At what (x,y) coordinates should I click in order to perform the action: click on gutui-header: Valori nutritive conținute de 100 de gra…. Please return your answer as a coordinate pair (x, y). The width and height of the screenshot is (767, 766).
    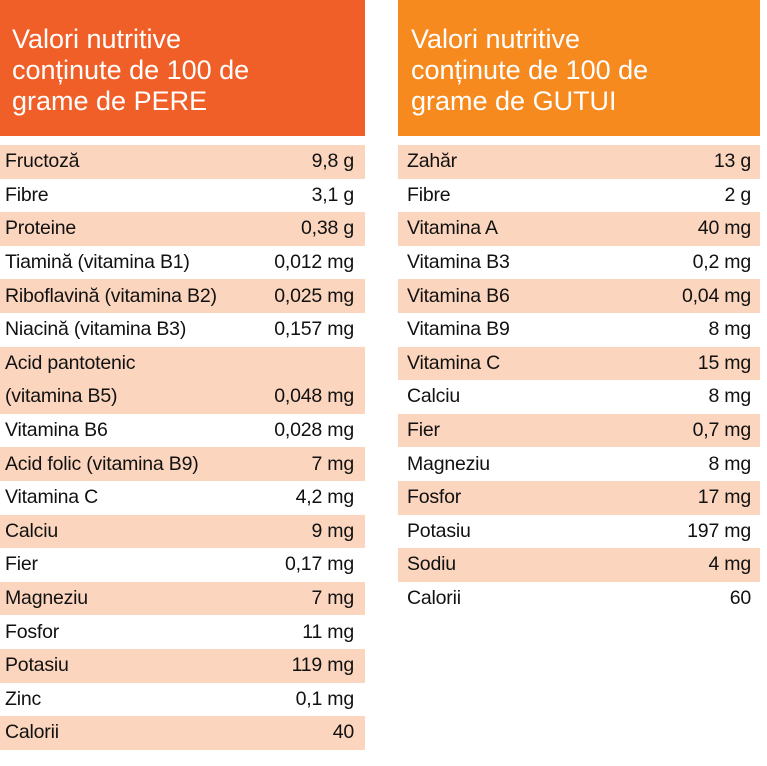
    Looking at the image, I should click on (579, 68).